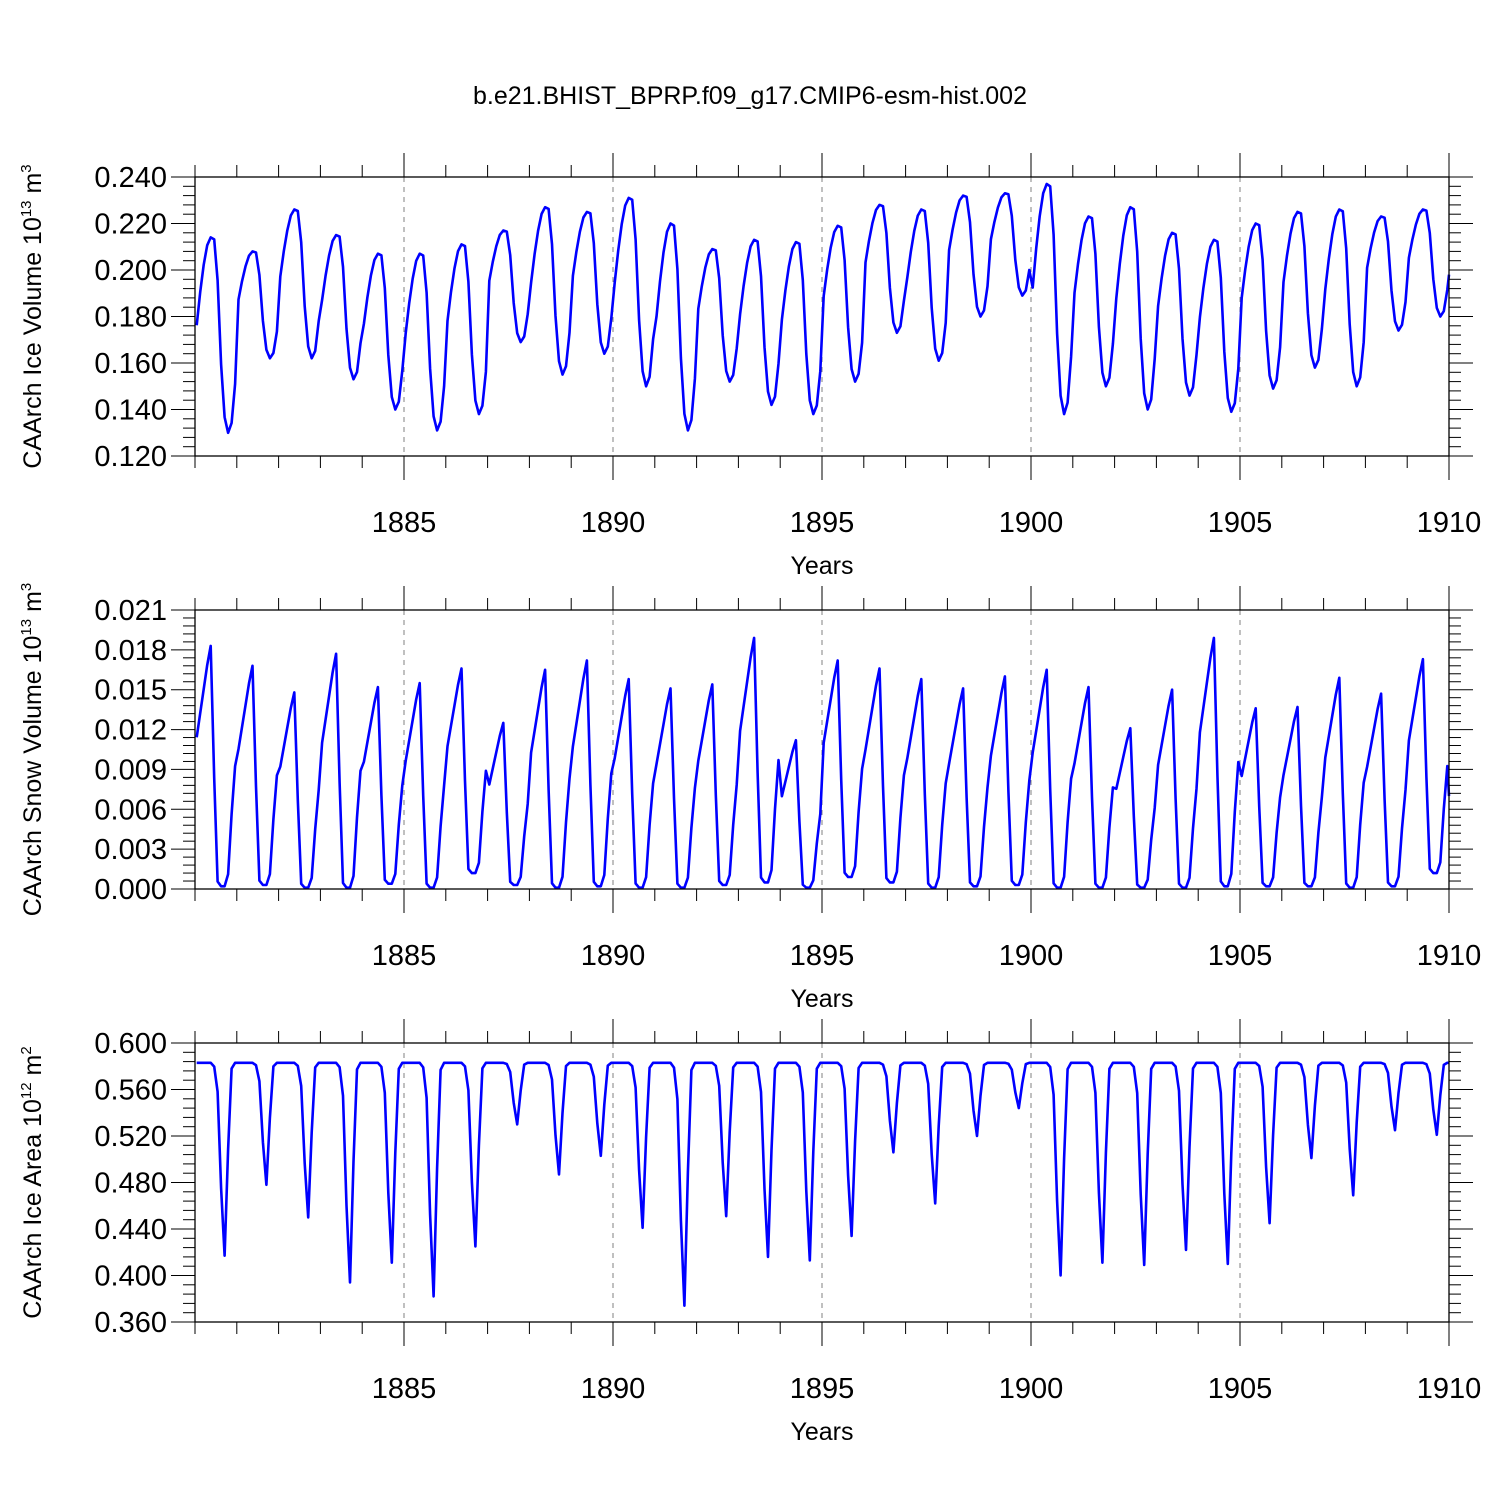  I want to click on y-tick-label: 0.440, so click(130, 1230).